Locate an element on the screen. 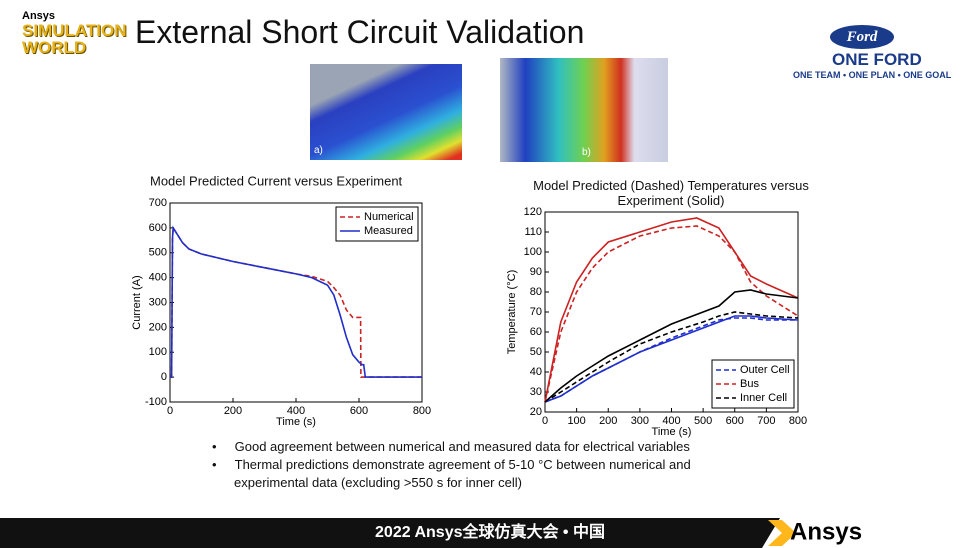 This screenshot has width=975, height=548. image-b: b) is located at coordinates (584, 110).